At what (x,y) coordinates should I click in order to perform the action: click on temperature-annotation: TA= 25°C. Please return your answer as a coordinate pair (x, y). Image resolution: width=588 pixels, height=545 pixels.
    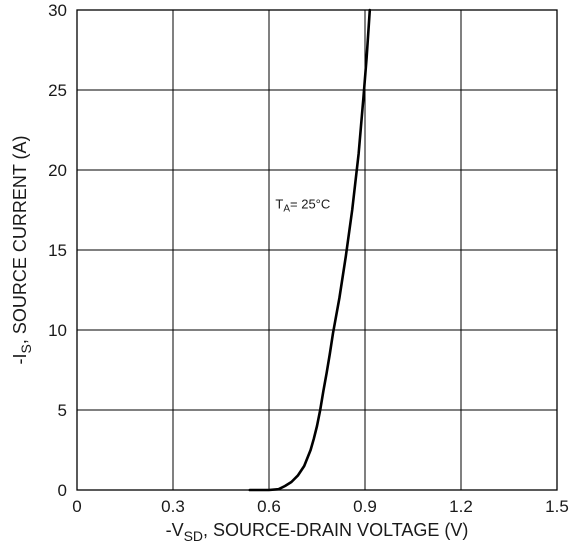
    Looking at the image, I should click on (302, 205).